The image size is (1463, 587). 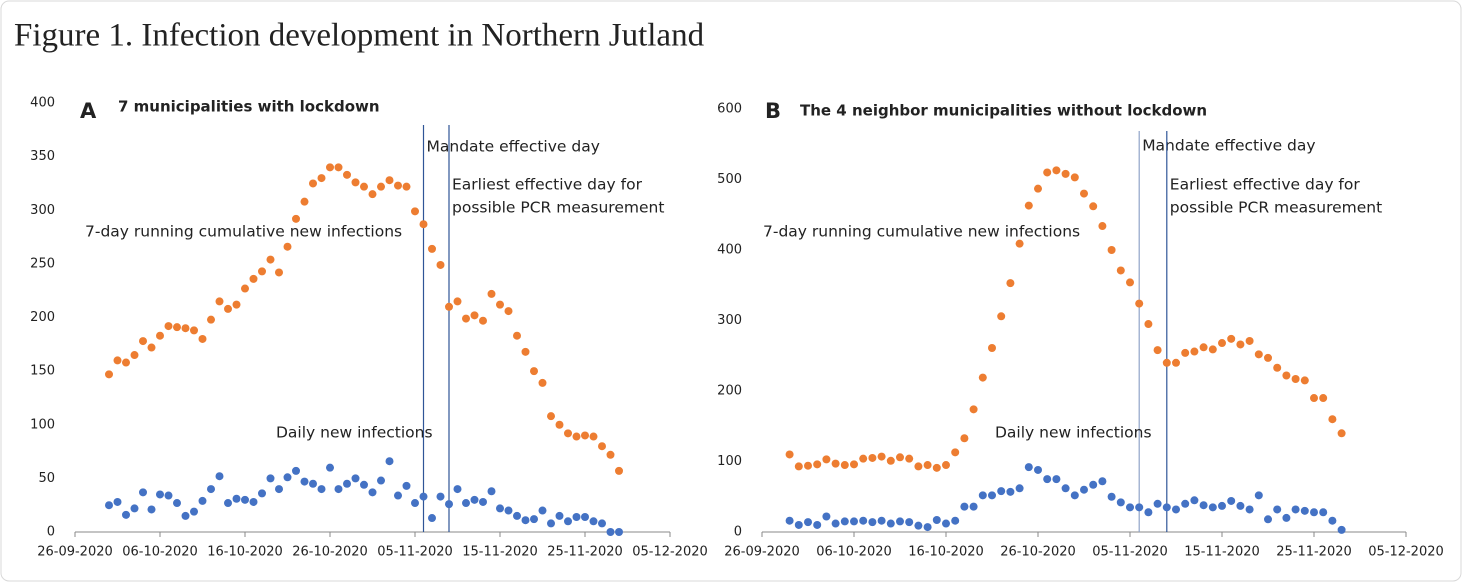 What do you see at coordinates (245, 552) in the screenshot?
I see `x-tick-label: 16-10-2020` at bounding box center [245, 552].